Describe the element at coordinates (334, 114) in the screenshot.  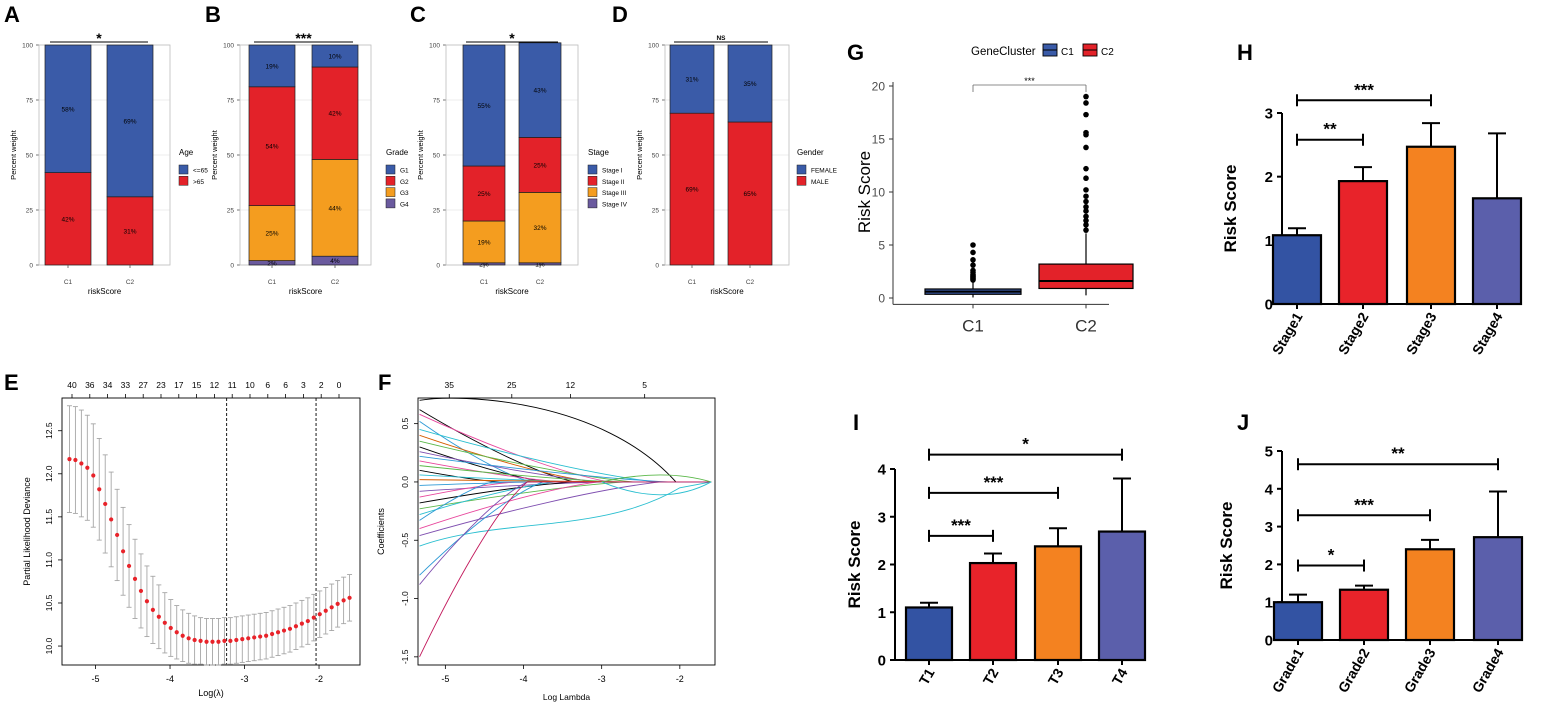
I see `segment-percent-label: 42%` at that location.